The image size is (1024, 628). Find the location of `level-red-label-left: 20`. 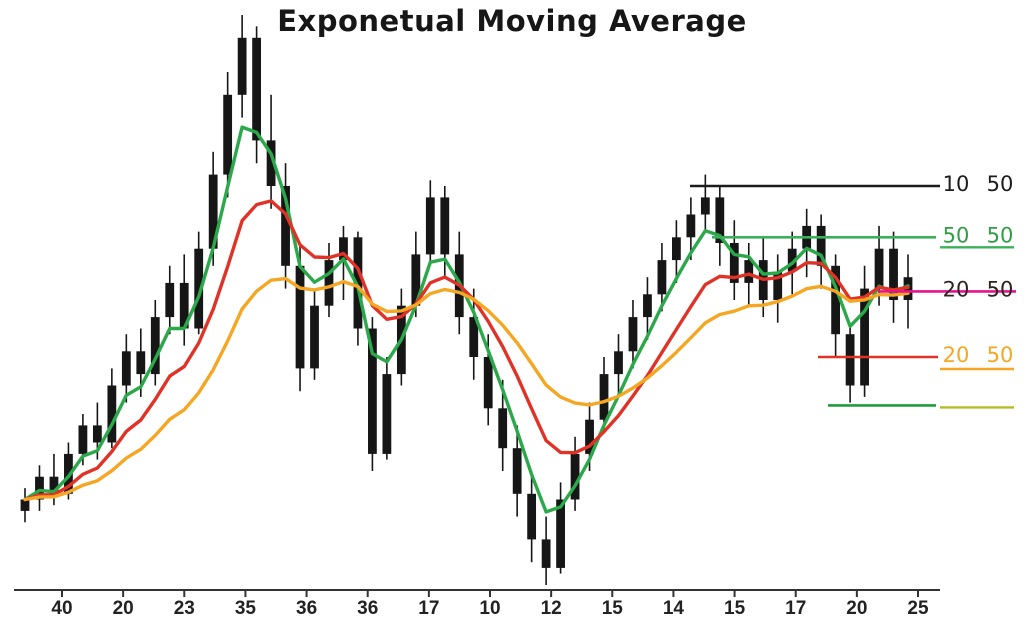

level-red-label-left: 20 is located at coordinates (956, 355).